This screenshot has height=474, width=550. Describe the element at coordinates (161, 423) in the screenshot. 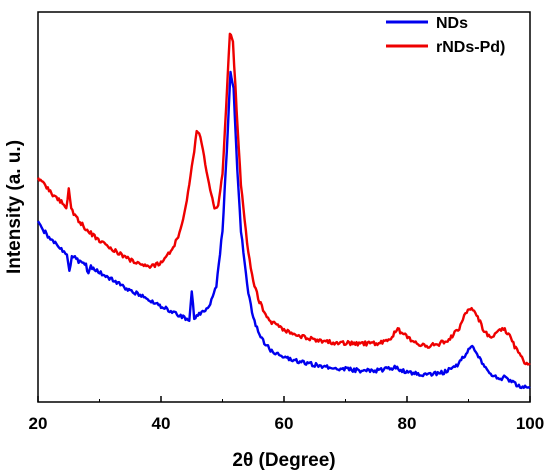

I see `x-tick-label: 40` at that location.